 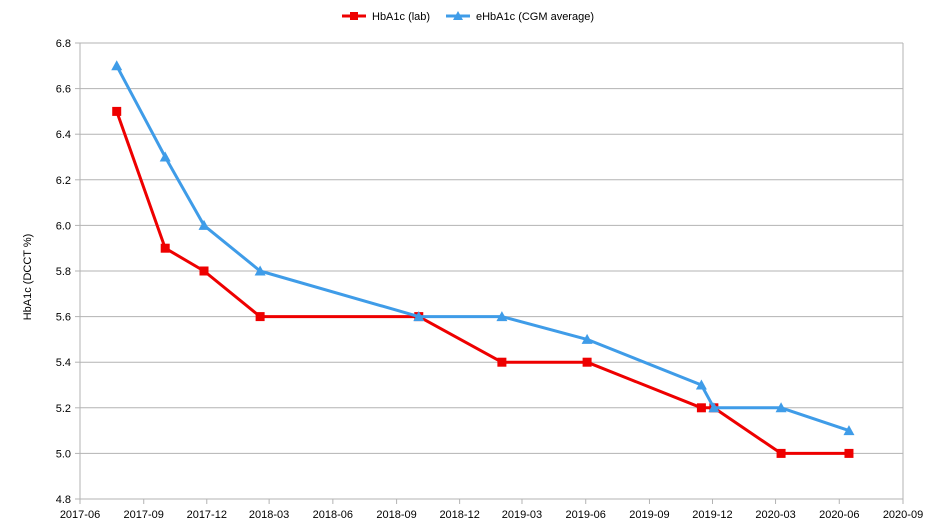 I want to click on y-tick-label: 6.8, so click(x=63, y=44).